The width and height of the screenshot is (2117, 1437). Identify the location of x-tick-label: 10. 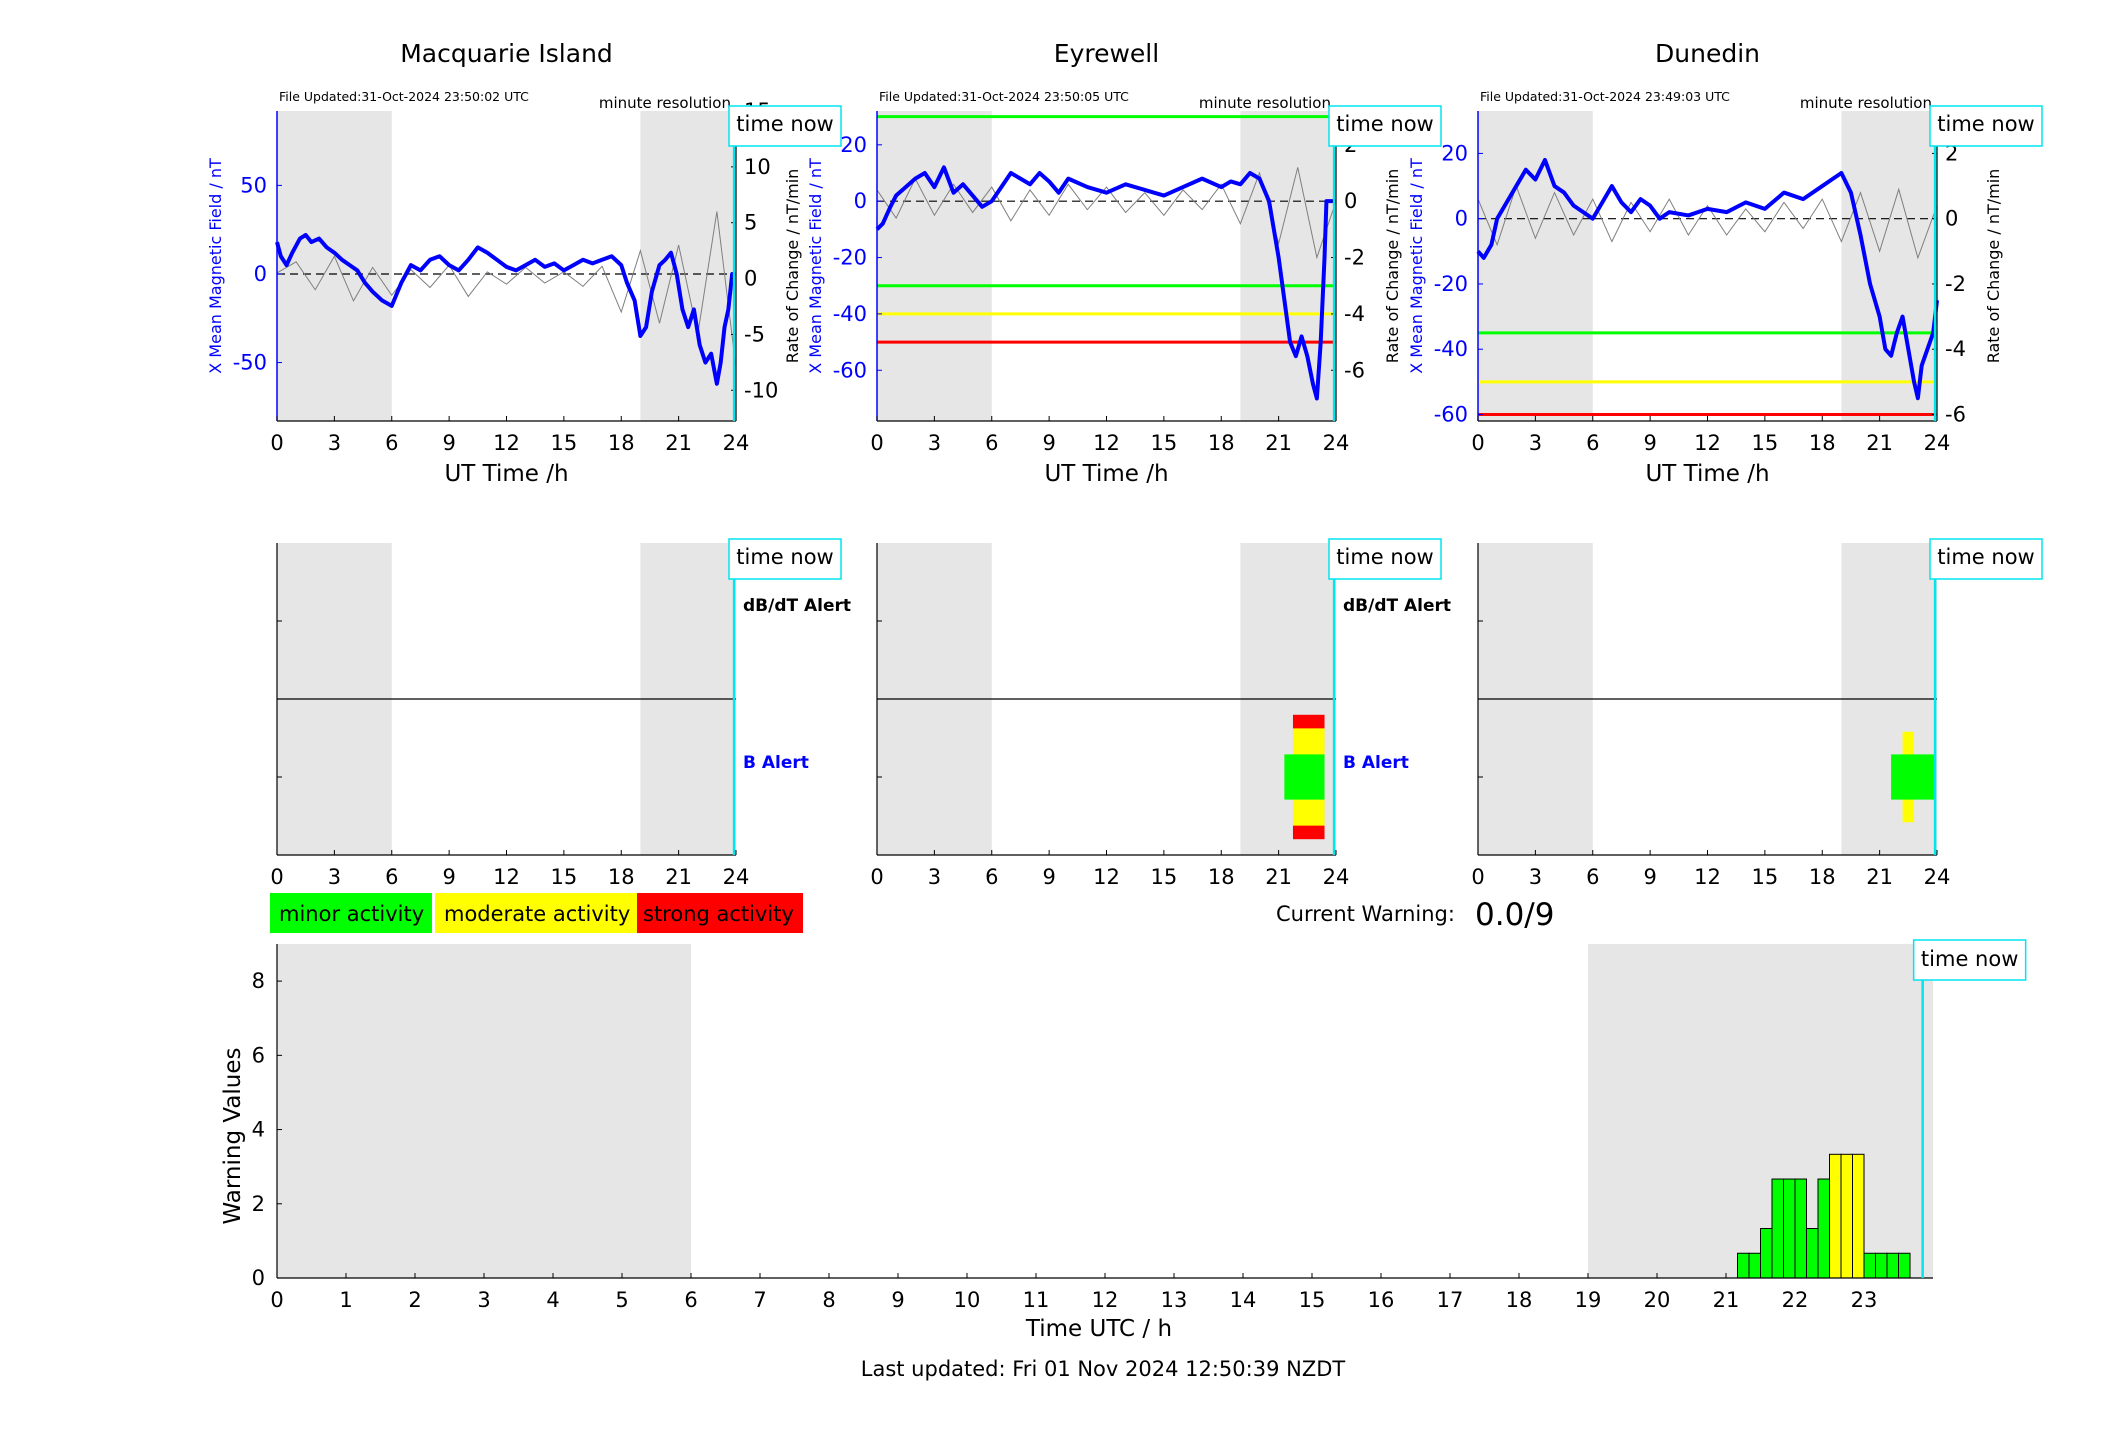
(967, 1300).